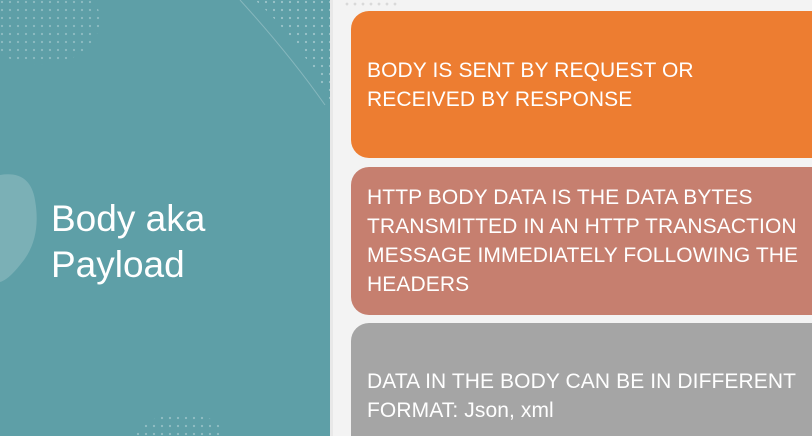  Describe the element at coordinates (181, 242) in the screenshot. I see `page-title: Body aka Payload` at that location.